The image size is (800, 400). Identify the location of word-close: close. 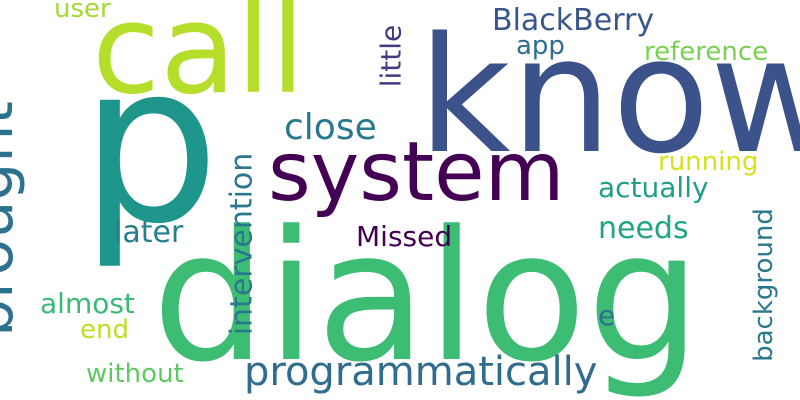
(330, 127).